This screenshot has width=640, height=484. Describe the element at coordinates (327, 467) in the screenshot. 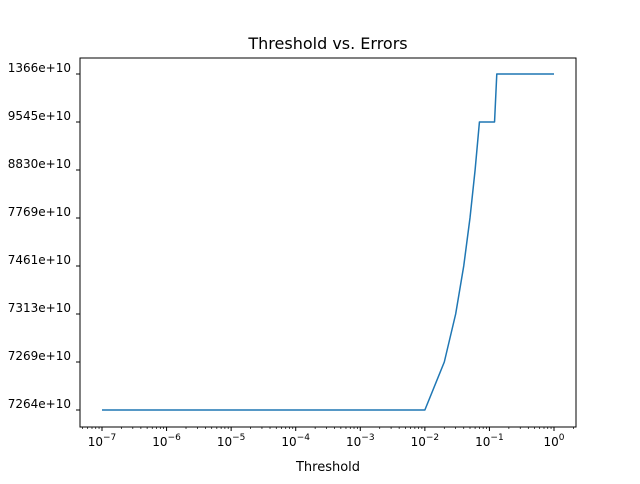

I see `x-axis-label: Threshold` at that location.